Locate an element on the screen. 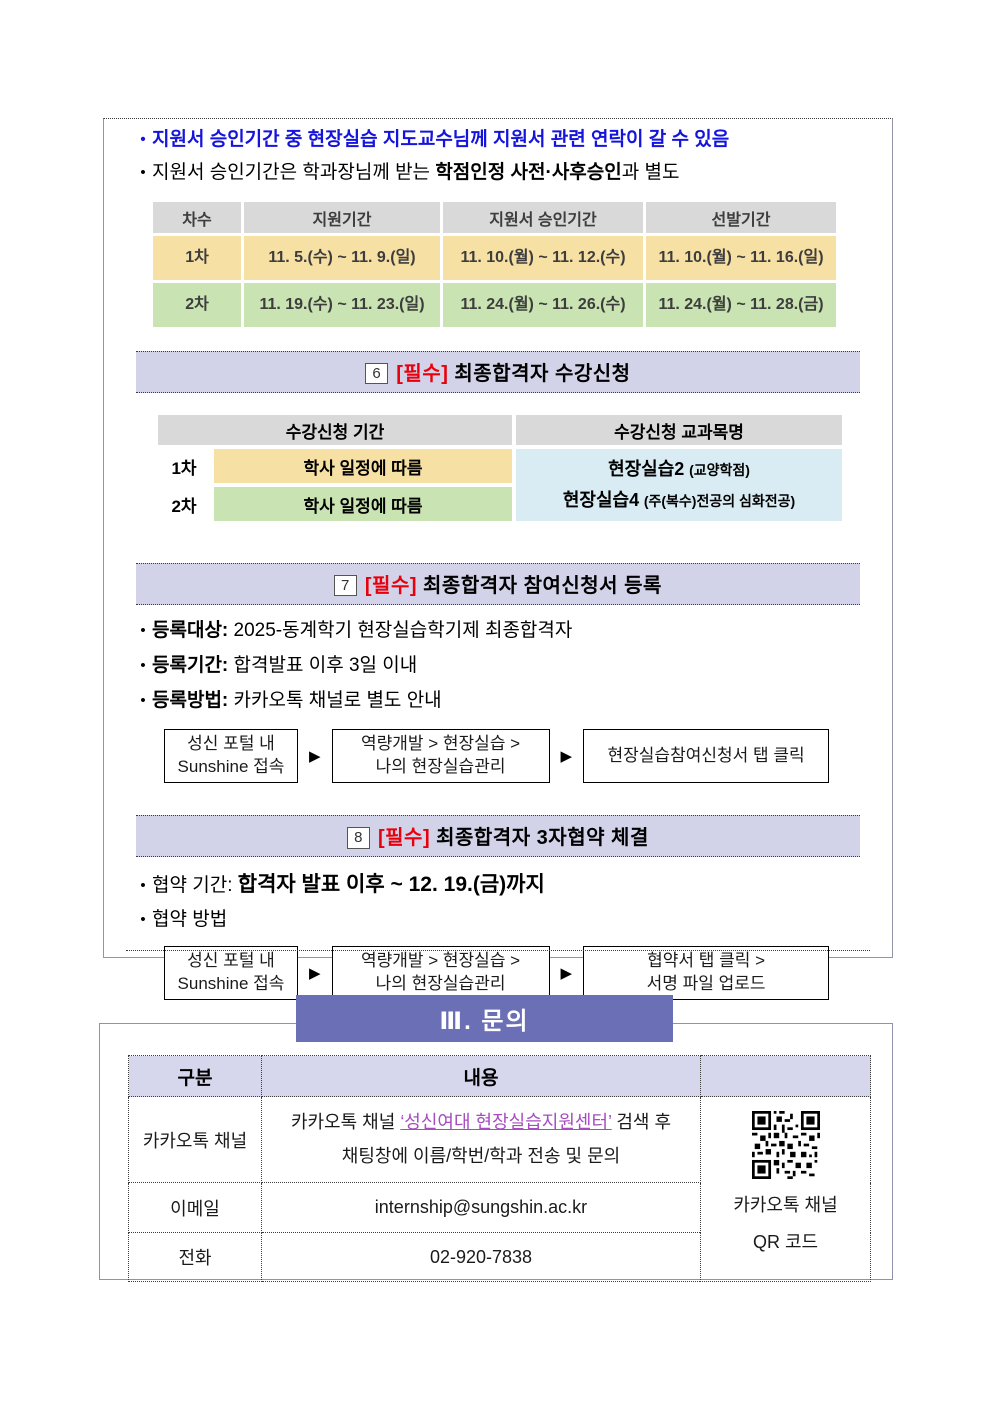  section6-title: 최종합격자 수강신청 is located at coordinates (542, 374).